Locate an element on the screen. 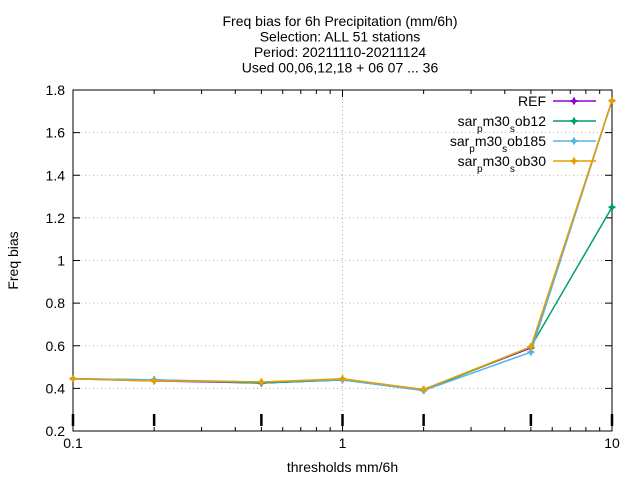  title-line: Freq bias for 6h Precipitation (mm/6h) is located at coordinates (340, 21).